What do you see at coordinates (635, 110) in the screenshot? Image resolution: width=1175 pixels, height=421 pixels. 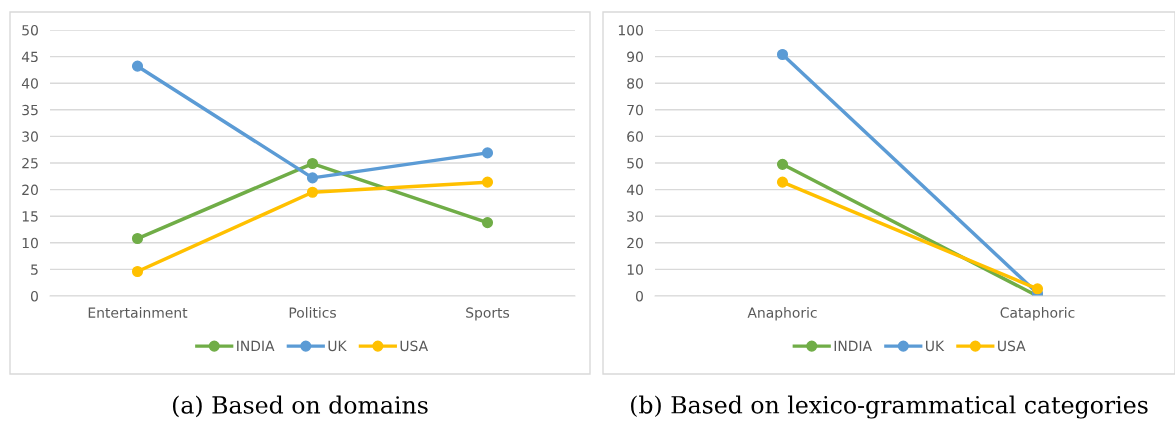 I see `y-tick-label: 70` at bounding box center [635, 110].